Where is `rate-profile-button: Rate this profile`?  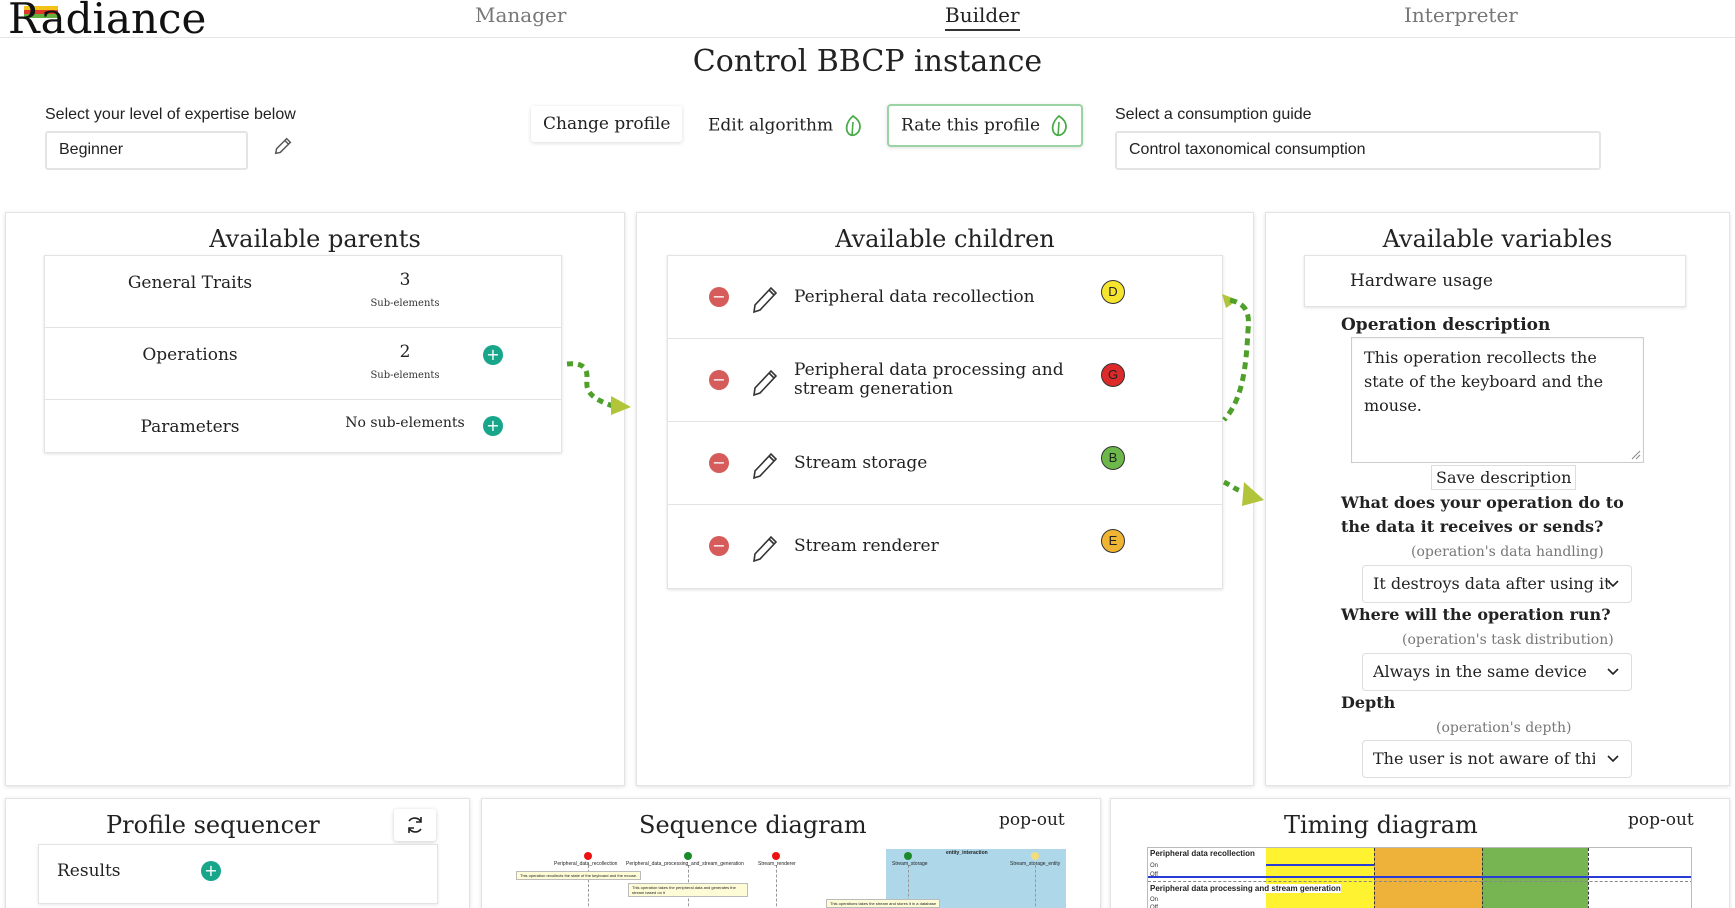
rate-profile-button: Rate this profile is located at coordinates (985, 125).